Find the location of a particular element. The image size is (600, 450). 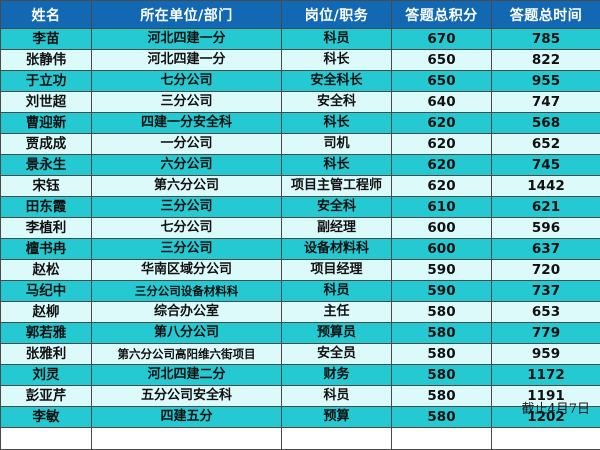

cell-post: 项目经理 is located at coordinates (337, 270).